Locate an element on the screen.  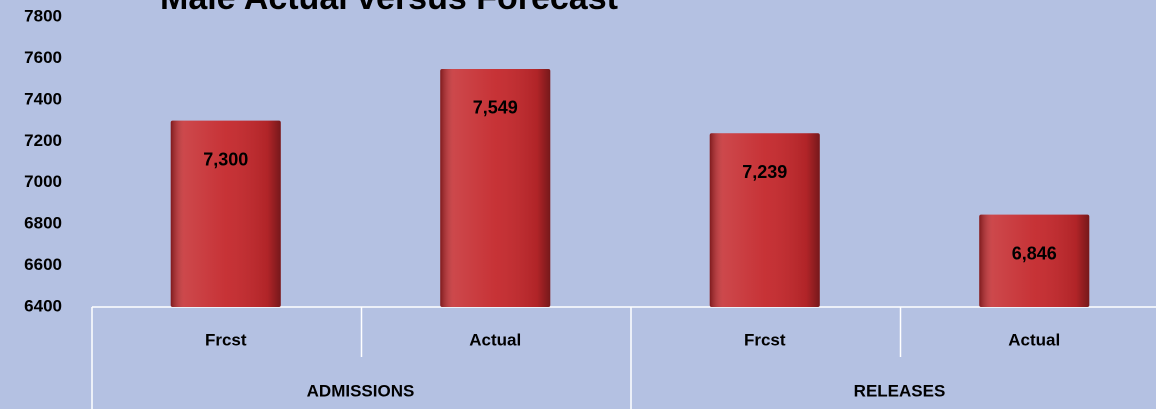
data-label: 6,846 is located at coordinates (1034, 253).